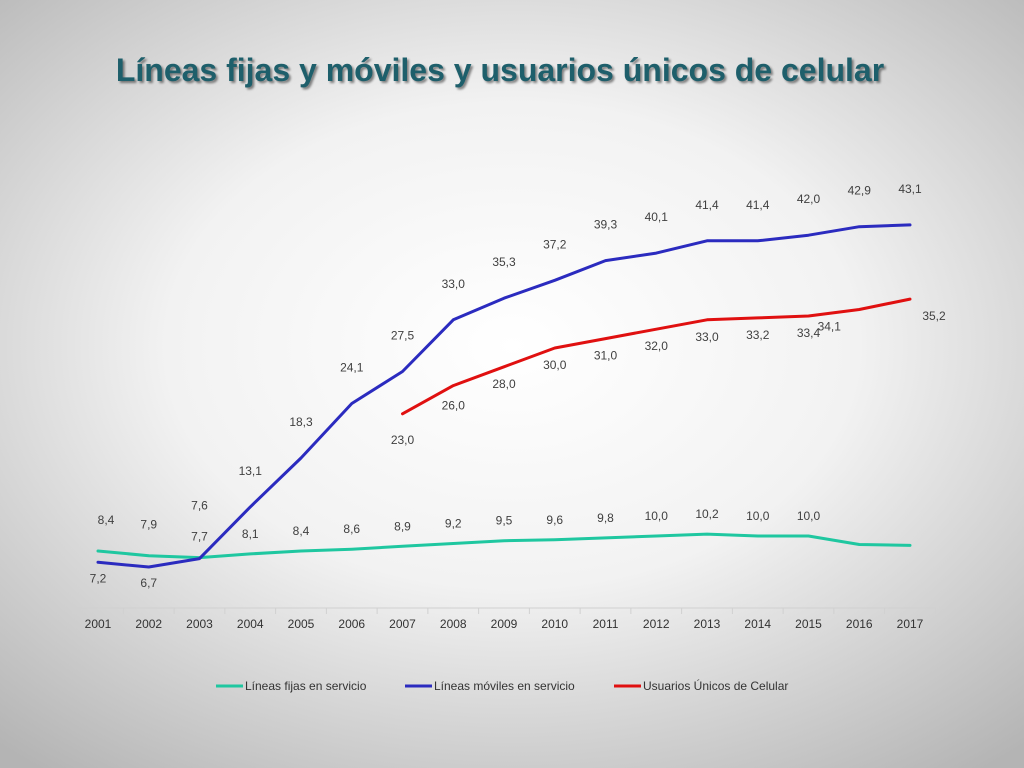 The width and height of the screenshot is (1024, 768). I want to click on data-label: 23,0, so click(403, 440).